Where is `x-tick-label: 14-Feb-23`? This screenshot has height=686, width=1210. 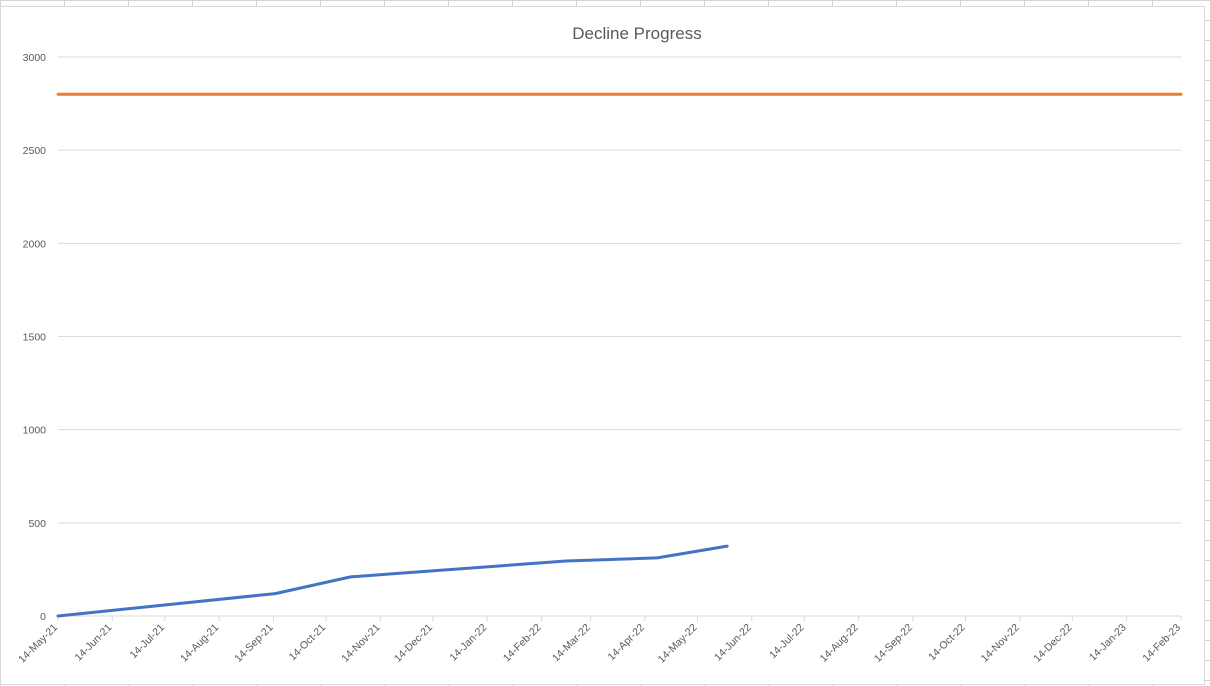 x-tick-label: 14-Feb-23 is located at coordinates (1161, 643).